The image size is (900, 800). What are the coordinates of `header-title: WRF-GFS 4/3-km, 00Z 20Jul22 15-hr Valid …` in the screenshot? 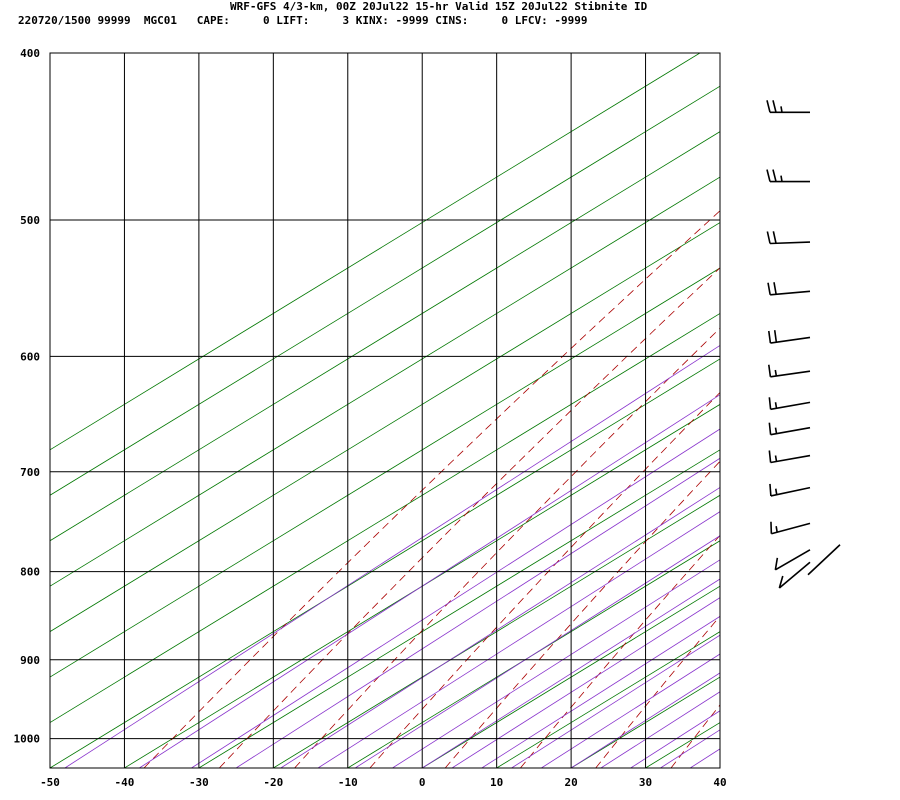 It's located at (439, 6).